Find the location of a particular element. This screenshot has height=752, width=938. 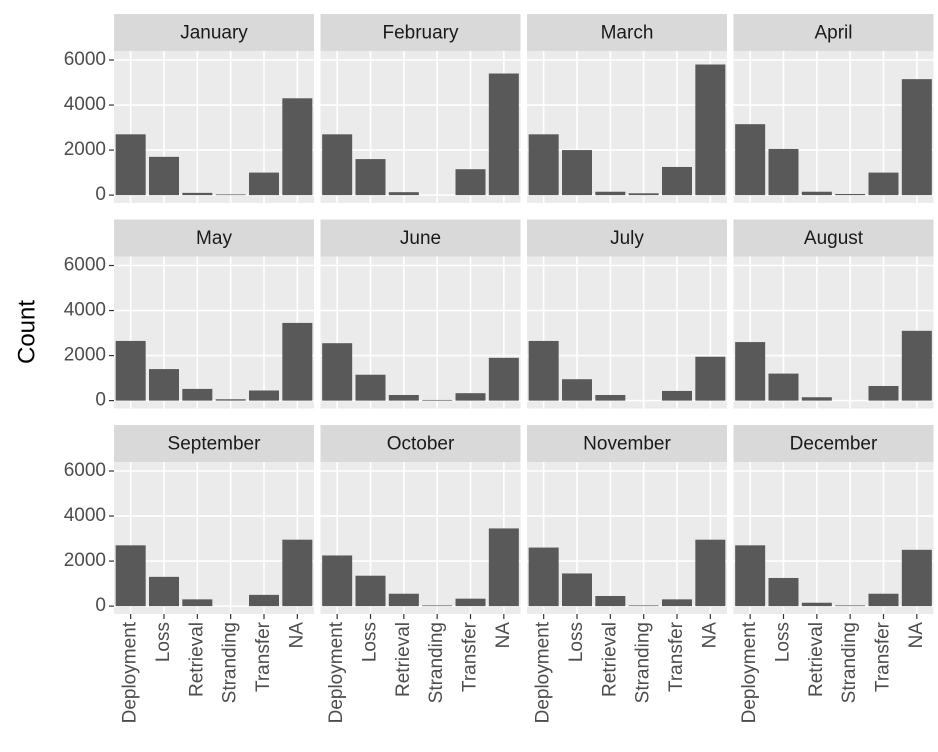

y-tick-label: 2000 is located at coordinates (85, 355).